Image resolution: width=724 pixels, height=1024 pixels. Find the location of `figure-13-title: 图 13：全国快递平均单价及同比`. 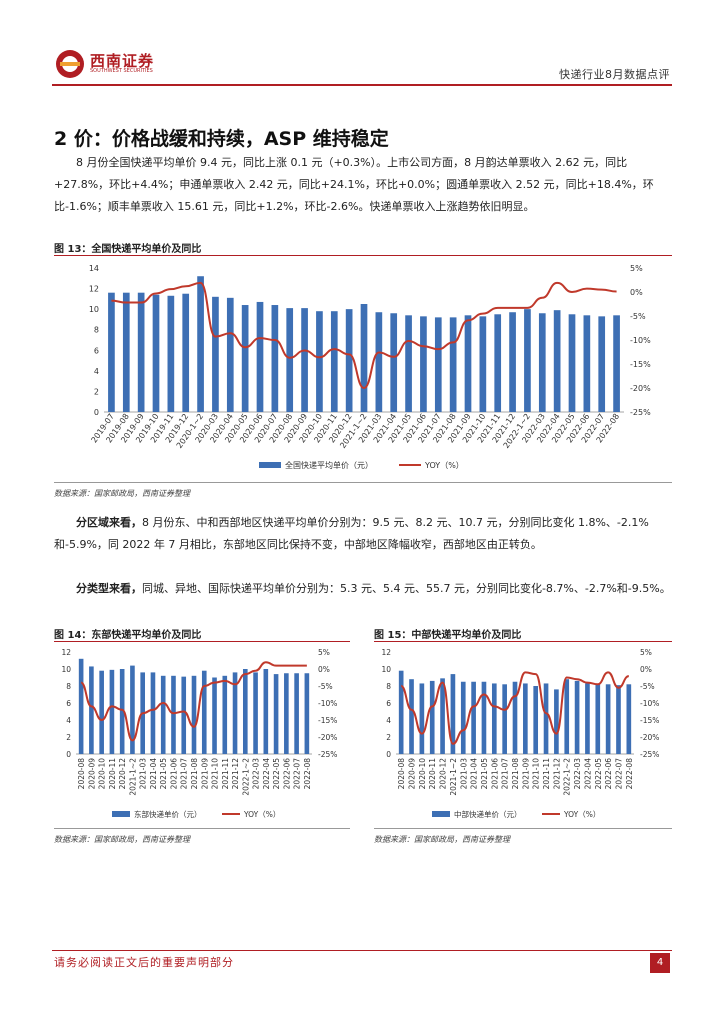

figure-13-title: 图 13：全国快递平均单价及同比 is located at coordinates (128, 249).